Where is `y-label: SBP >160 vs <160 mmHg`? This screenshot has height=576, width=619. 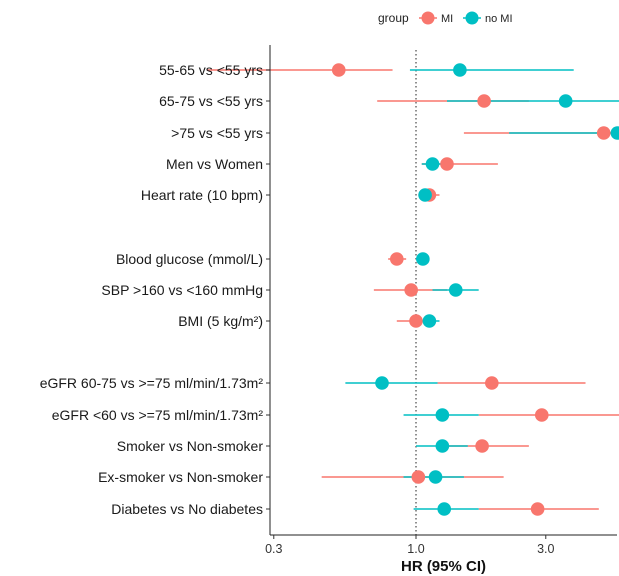
y-label: SBP >160 vs <160 mmHg is located at coordinates (182, 290).